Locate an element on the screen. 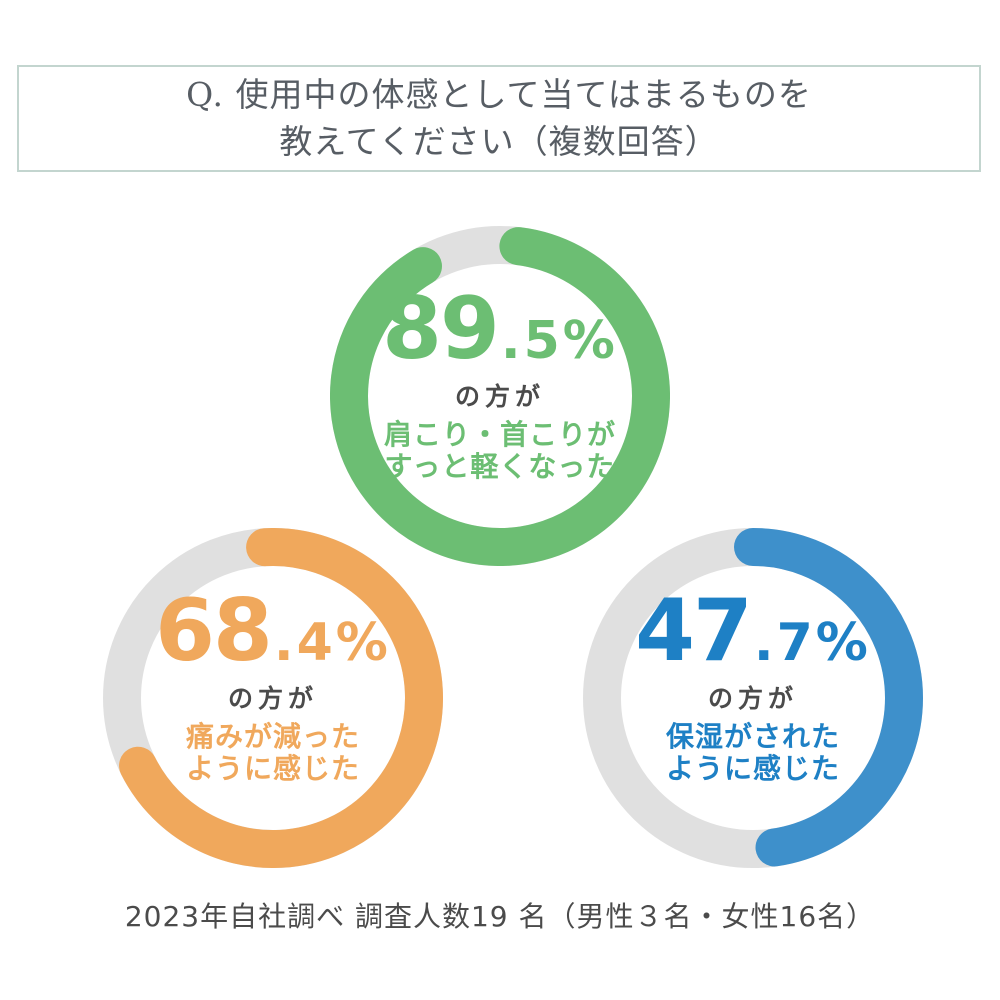 This screenshot has height=1000, width=1000. donut-chart-pain: 68.4% の方が 痛みが減った ように感じた is located at coordinates (273, 698).